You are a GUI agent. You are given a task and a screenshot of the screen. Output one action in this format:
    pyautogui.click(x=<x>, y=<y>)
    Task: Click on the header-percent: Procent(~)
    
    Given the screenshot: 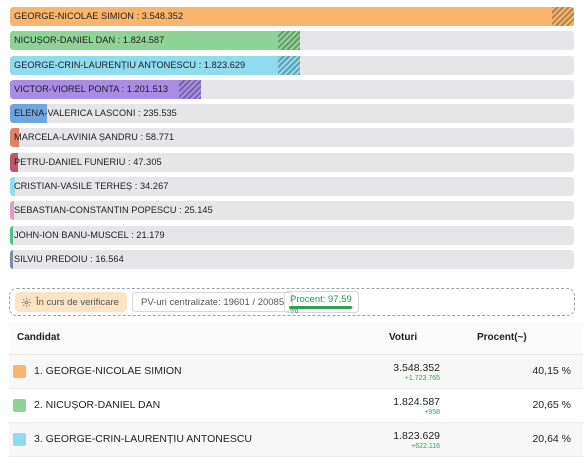 What is the action you would take?
    pyautogui.click(x=502, y=337)
    